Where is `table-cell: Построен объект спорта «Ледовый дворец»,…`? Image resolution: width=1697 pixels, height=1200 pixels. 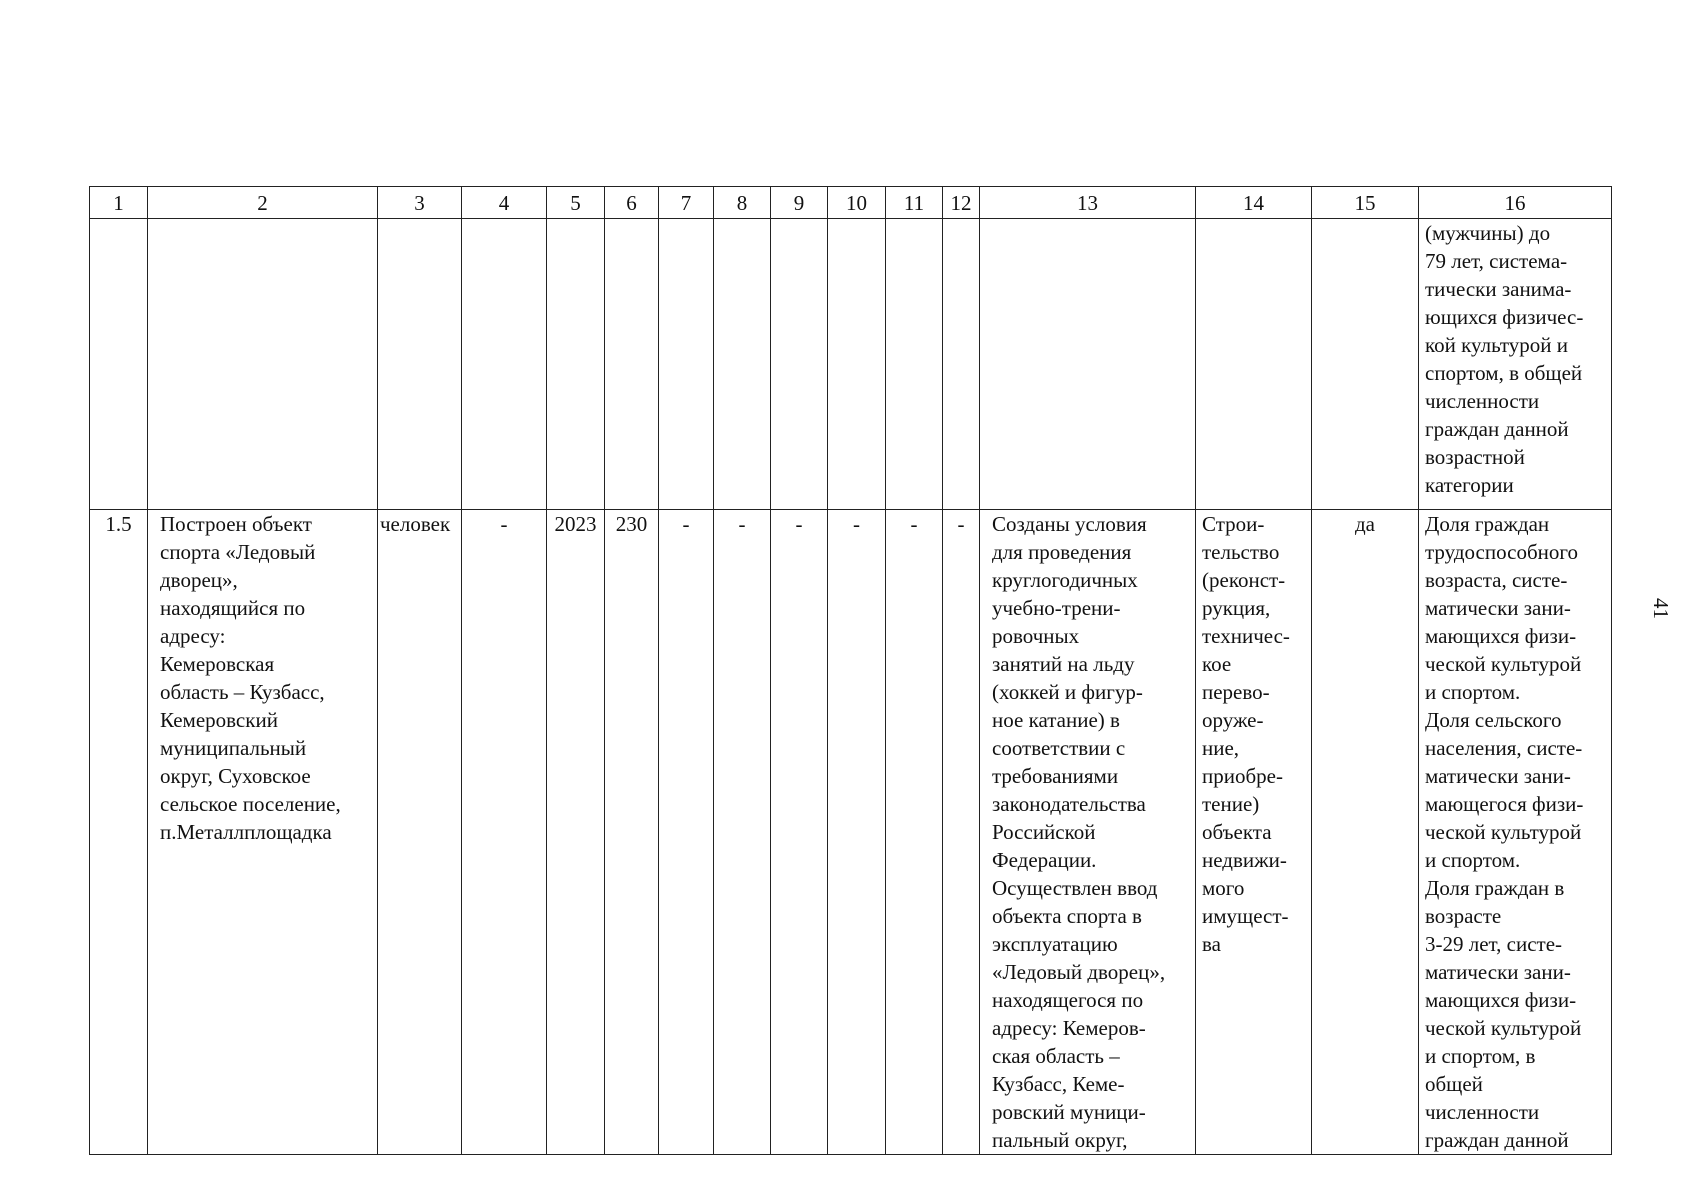 table-cell: Построен объект спорта «Ледовый дворец»,… is located at coordinates (262, 832).